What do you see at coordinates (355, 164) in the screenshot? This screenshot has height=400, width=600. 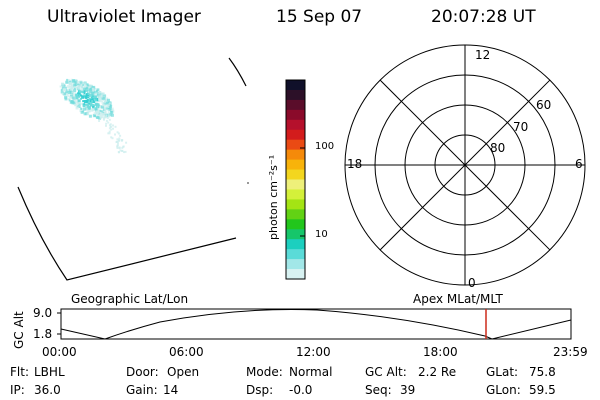 I see `polar-label-18: 18` at bounding box center [355, 164].